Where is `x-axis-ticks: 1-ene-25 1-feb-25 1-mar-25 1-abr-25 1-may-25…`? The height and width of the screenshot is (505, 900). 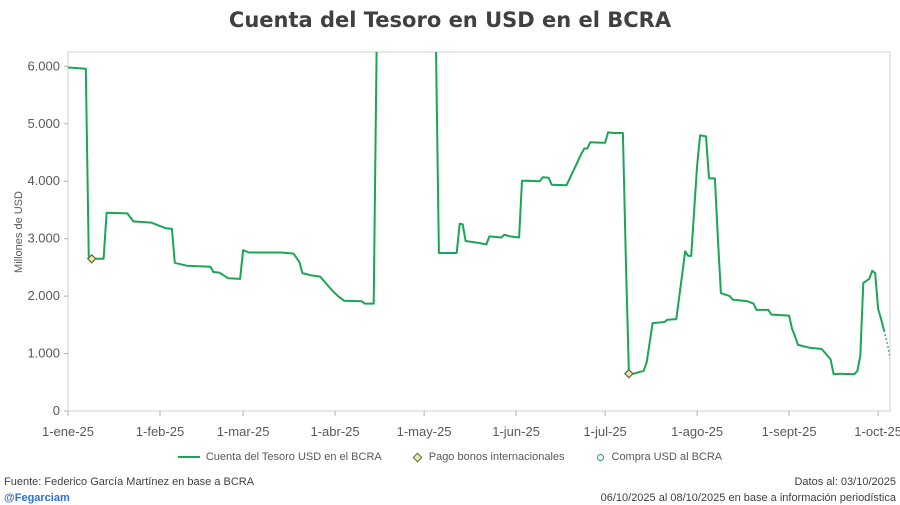 x-axis-ticks: 1-ene-25 1-feb-25 1-mar-25 1-abr-25 1-may-25… is located at coordinates (471, 425).